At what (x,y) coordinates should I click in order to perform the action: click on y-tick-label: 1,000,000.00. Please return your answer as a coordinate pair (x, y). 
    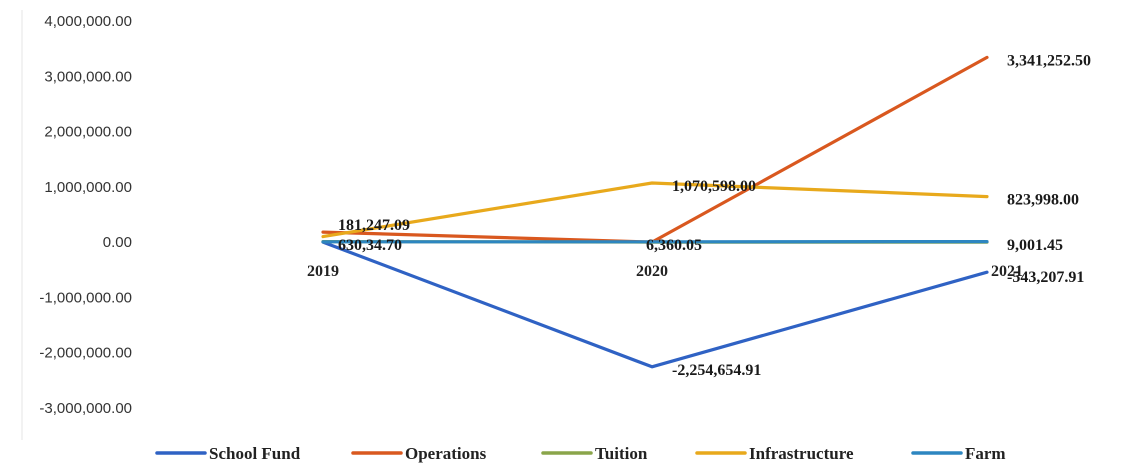
    Looking at the image, I should click on (88, 187).